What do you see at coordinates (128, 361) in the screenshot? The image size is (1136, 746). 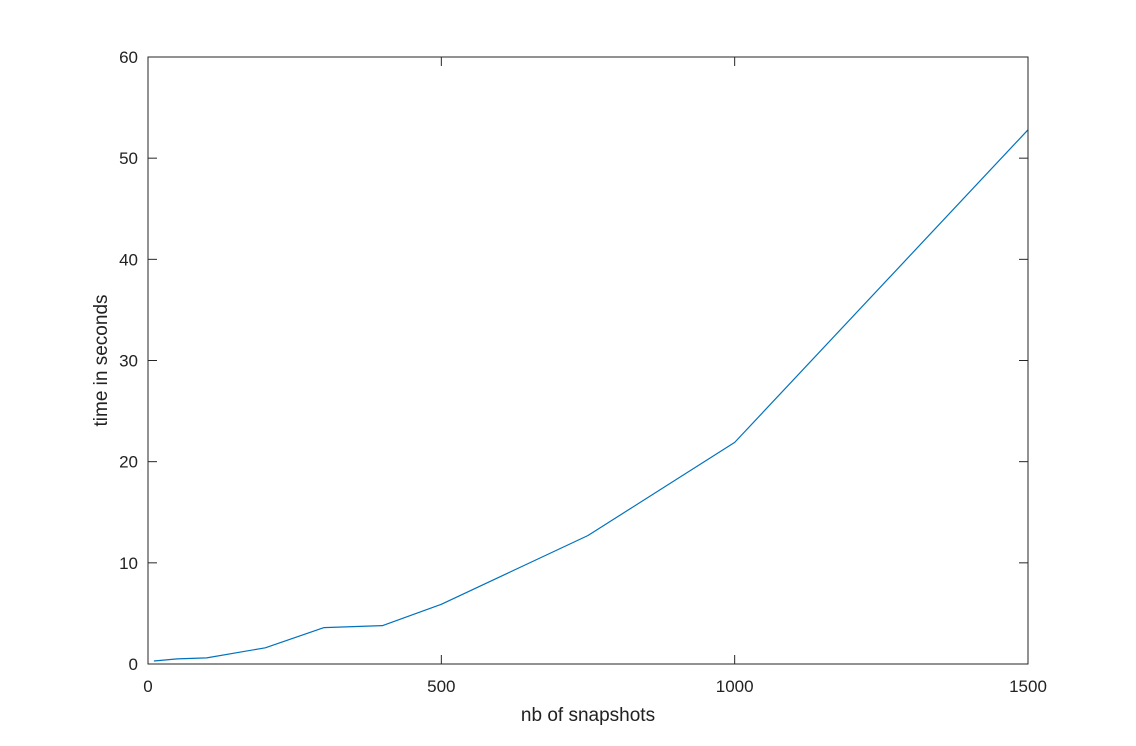 I see `y-tick-label: 30` at bounding box center [128, 361].